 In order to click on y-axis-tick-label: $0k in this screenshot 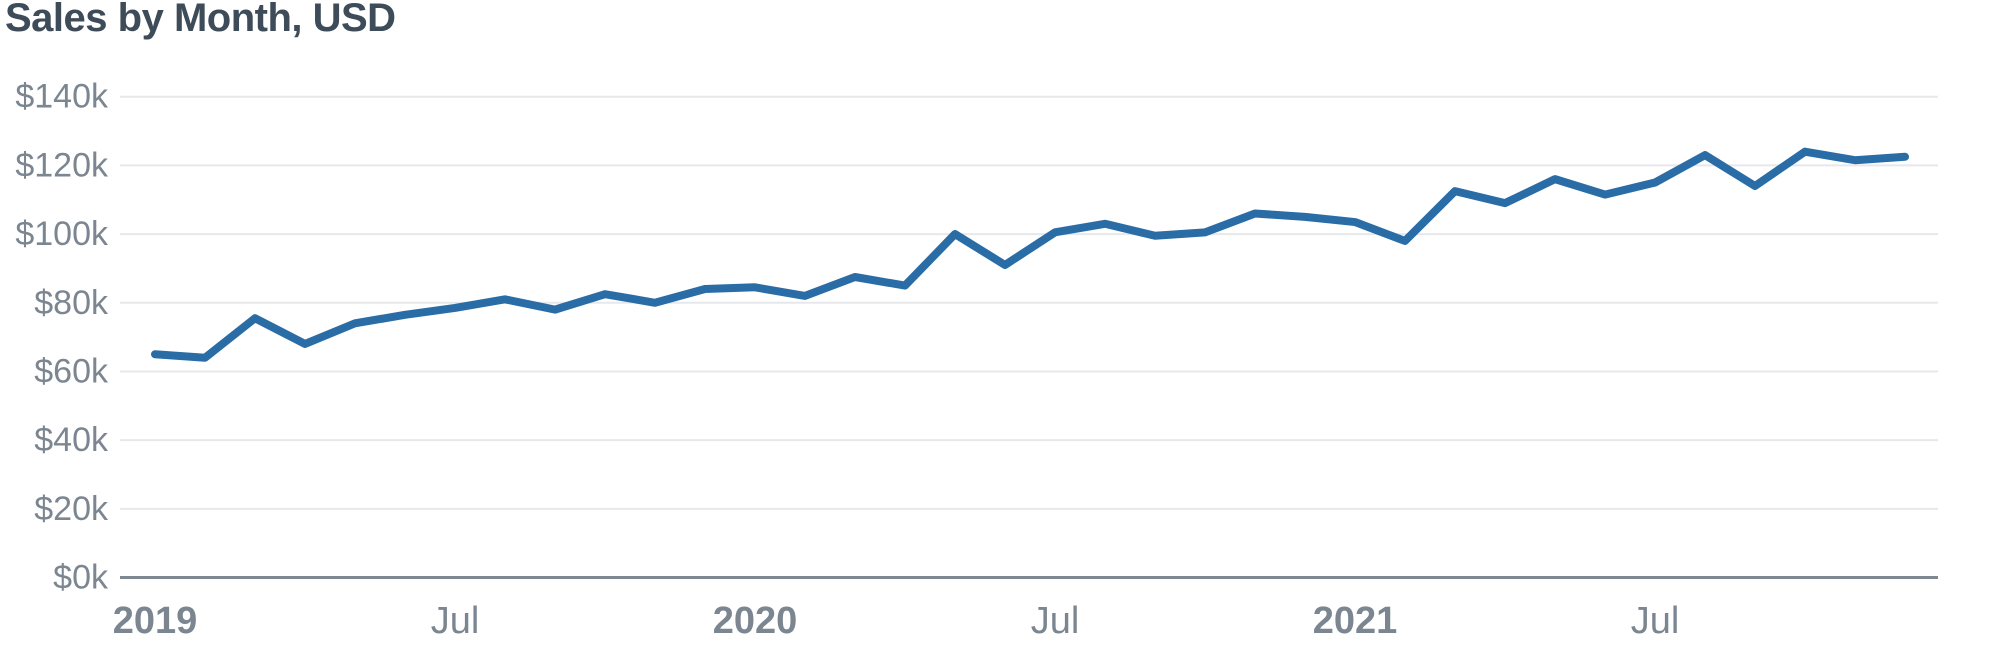, I will do `click(81, 578)`.